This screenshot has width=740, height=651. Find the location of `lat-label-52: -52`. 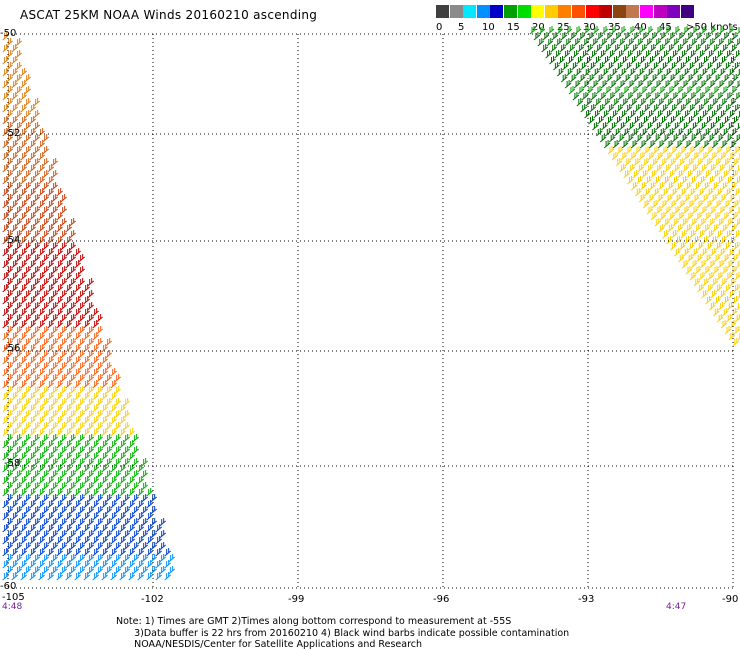

lat-label-52: -52 is located at coordinates (12, 133).